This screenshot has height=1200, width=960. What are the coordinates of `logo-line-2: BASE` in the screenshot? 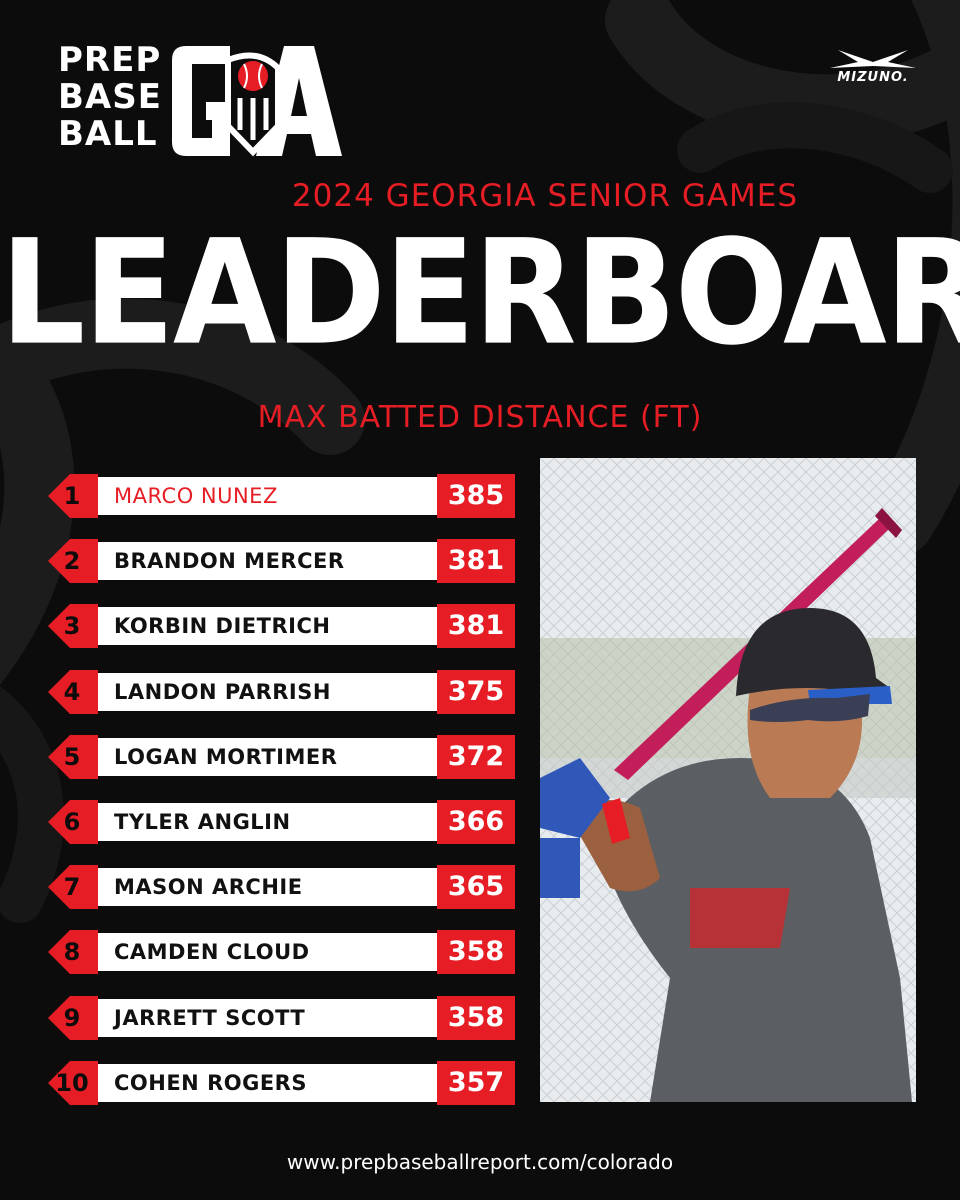 It's located at (110, 97).